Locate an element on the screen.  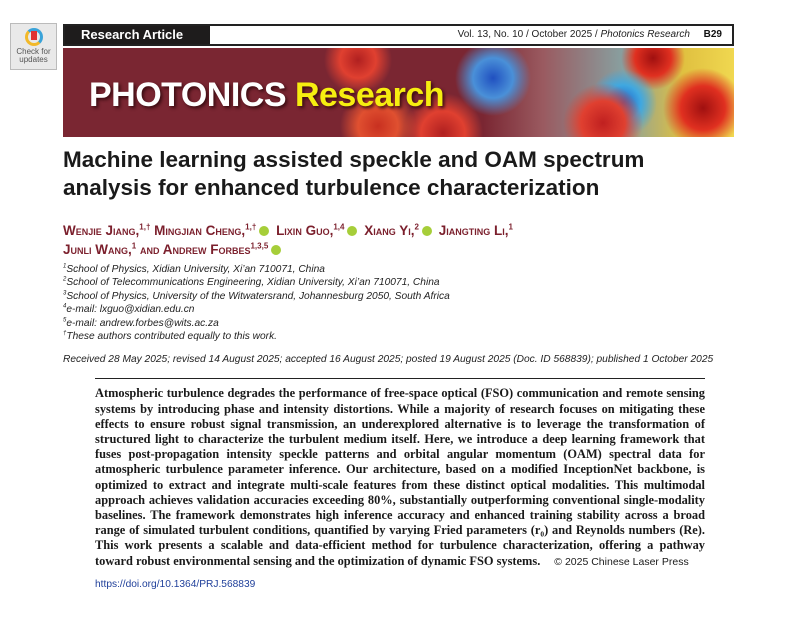
author: Xiang Yi, is located at coordinates (389, 230).